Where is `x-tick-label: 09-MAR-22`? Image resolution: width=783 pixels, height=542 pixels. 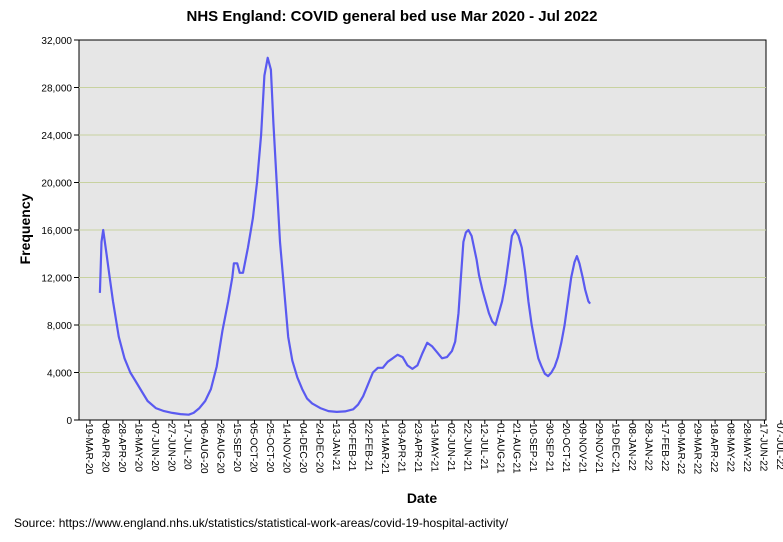 x-tick-label: 09-MAR-22 is located at coordinates (680, 449).